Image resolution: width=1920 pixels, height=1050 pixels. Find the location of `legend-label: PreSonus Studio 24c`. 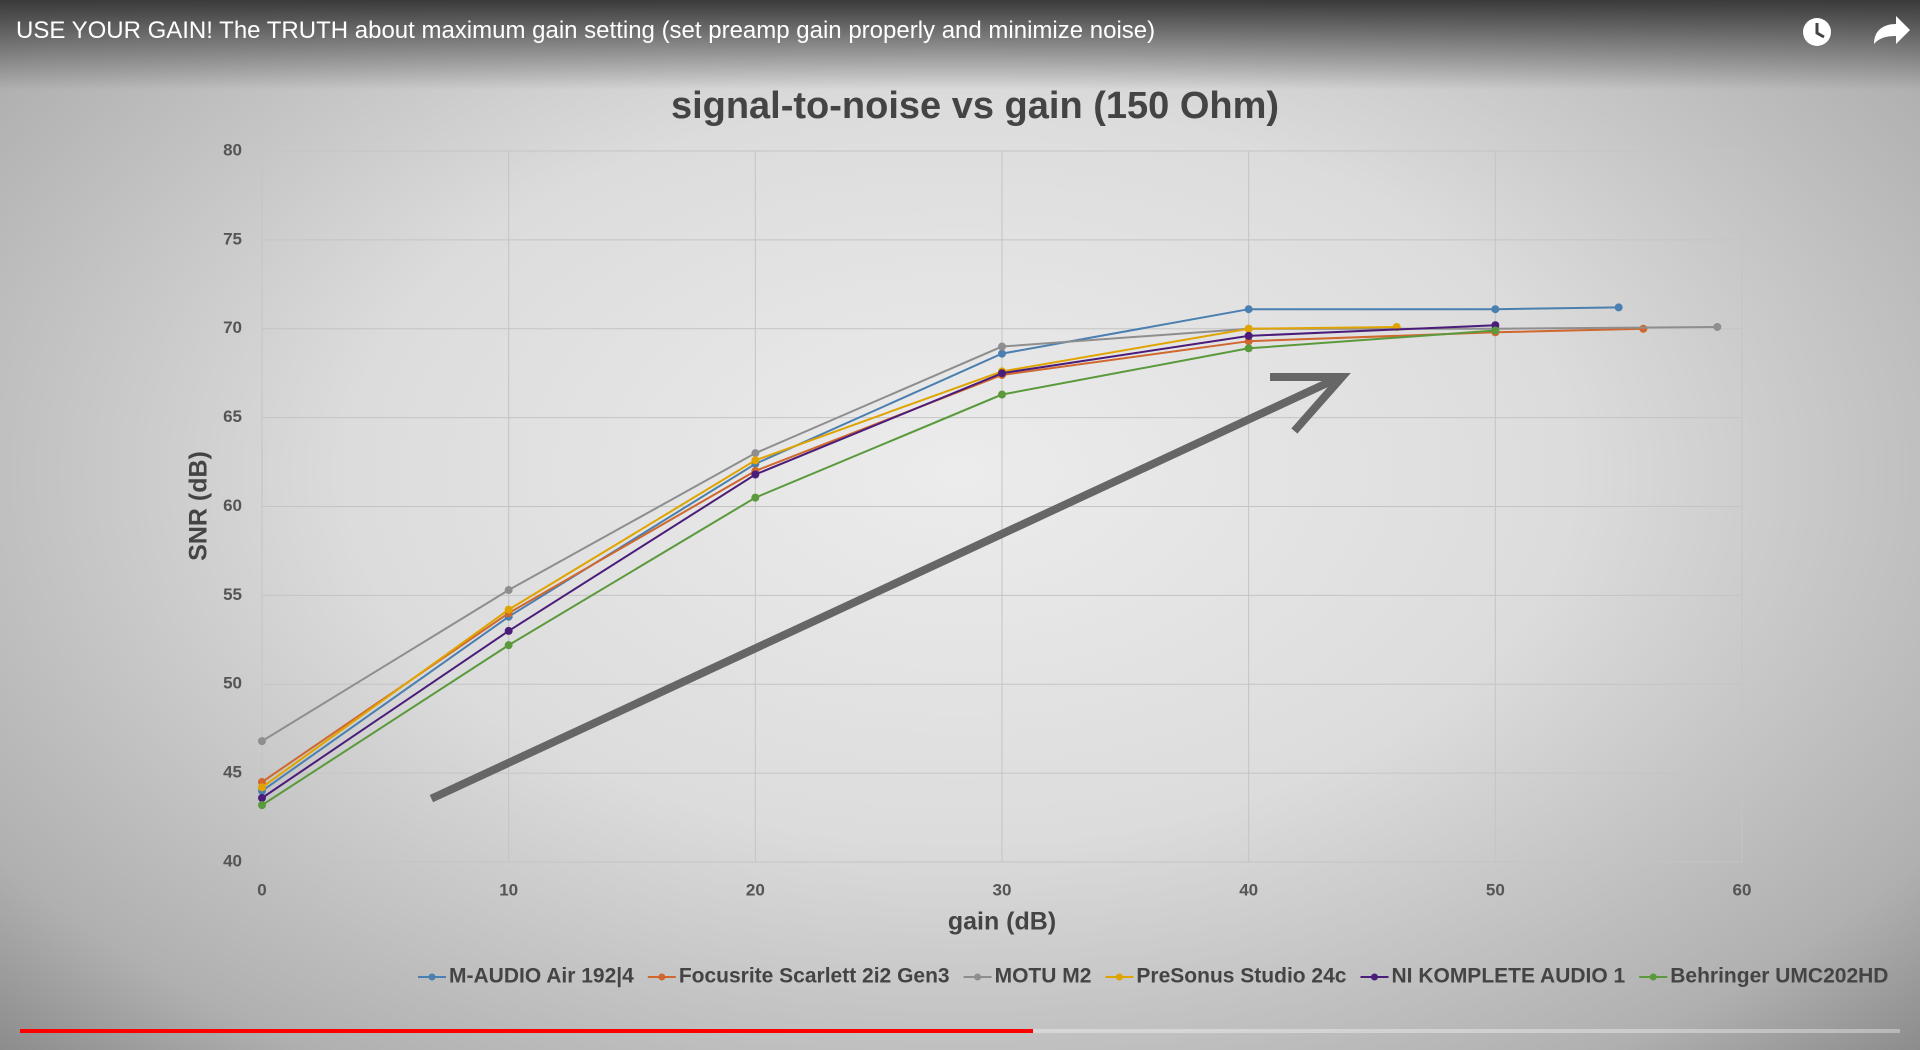

legend-label: PreSonus Studio 24c is located at coordinates (1241, 976).